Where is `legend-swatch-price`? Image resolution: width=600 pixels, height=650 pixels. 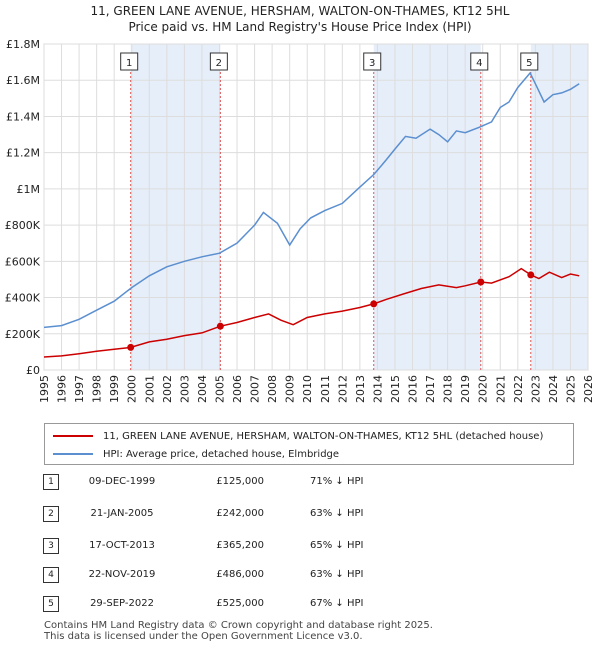
legend-swatch-price is located at coordinates (73, 436).